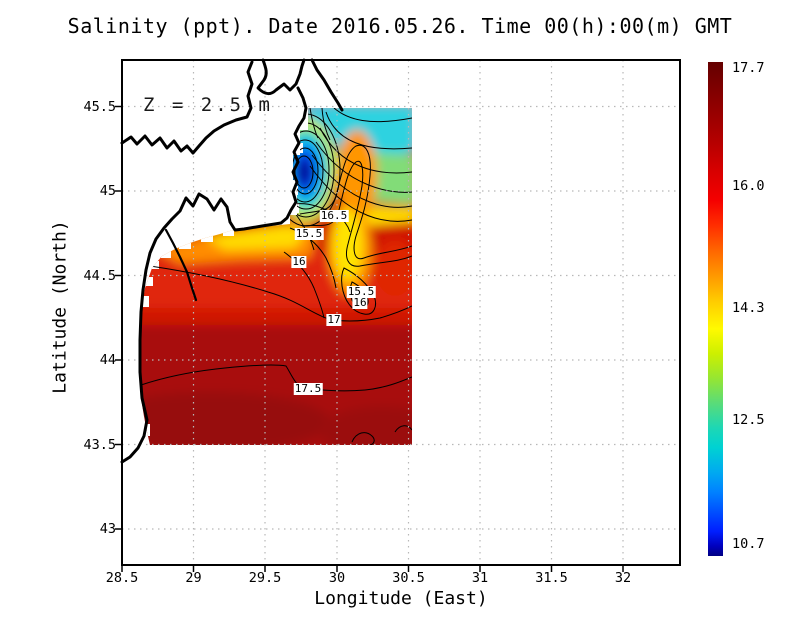 The height and width of the screenshot is (618, 800). Describe the element at coordinates (748, 420) in the screenshot. I see `colorbar-tick: 12.5` at that location.